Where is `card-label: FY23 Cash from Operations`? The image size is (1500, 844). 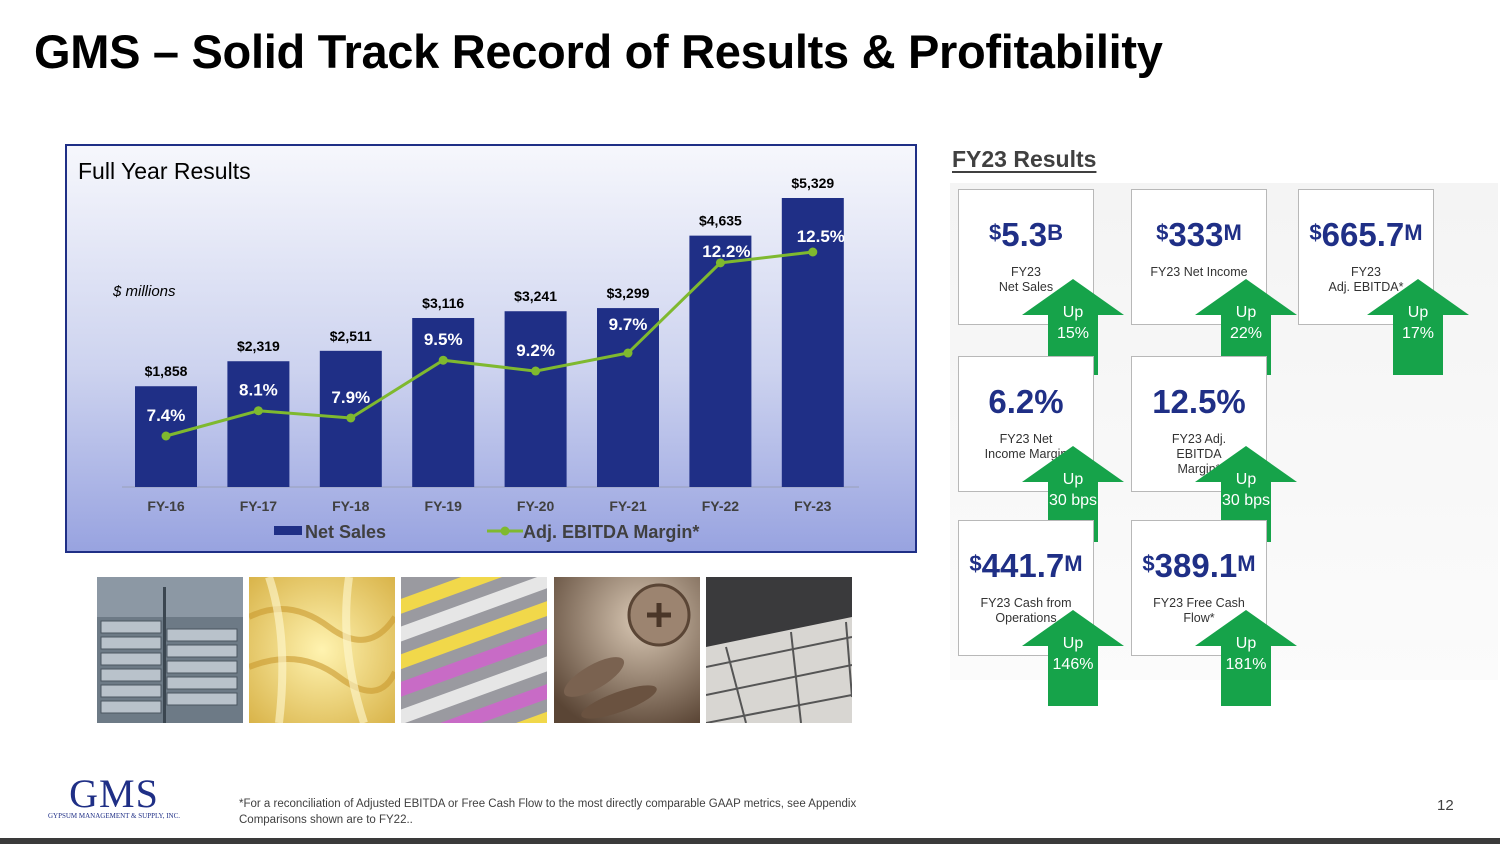 card-label: FY23 Cash from Operations is located at coordinates (1026, 610).